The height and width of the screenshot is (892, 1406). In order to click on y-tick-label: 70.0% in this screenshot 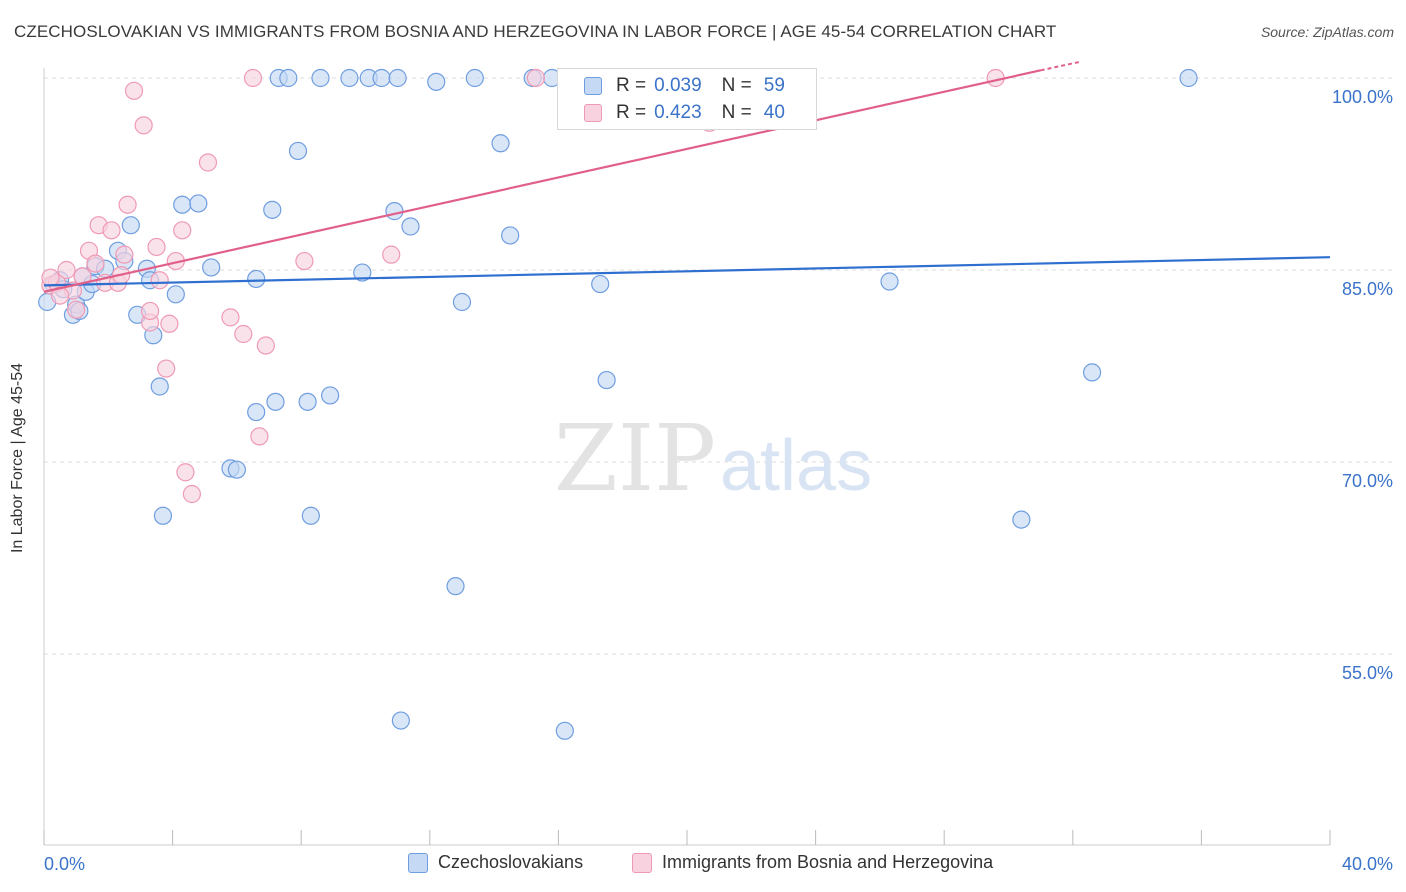, I will do `click(1367, 481)`.